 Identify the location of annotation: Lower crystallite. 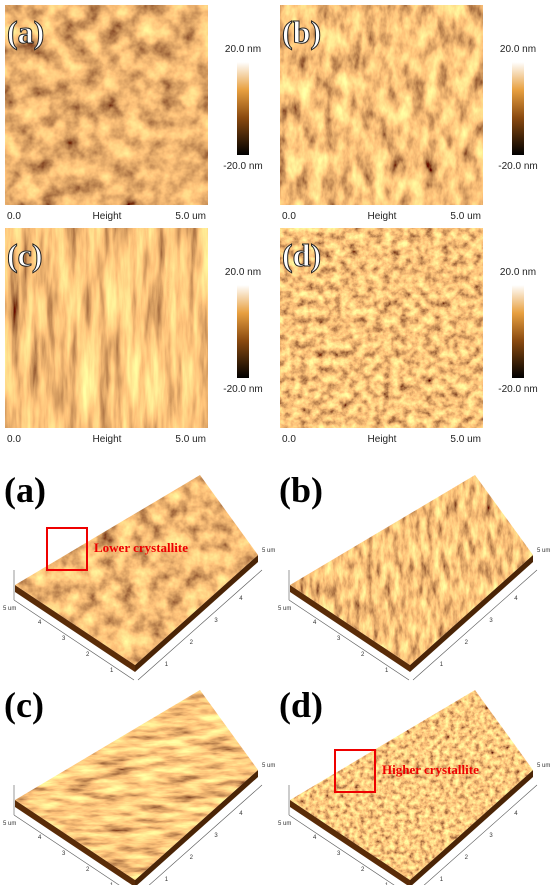
(141, 547).